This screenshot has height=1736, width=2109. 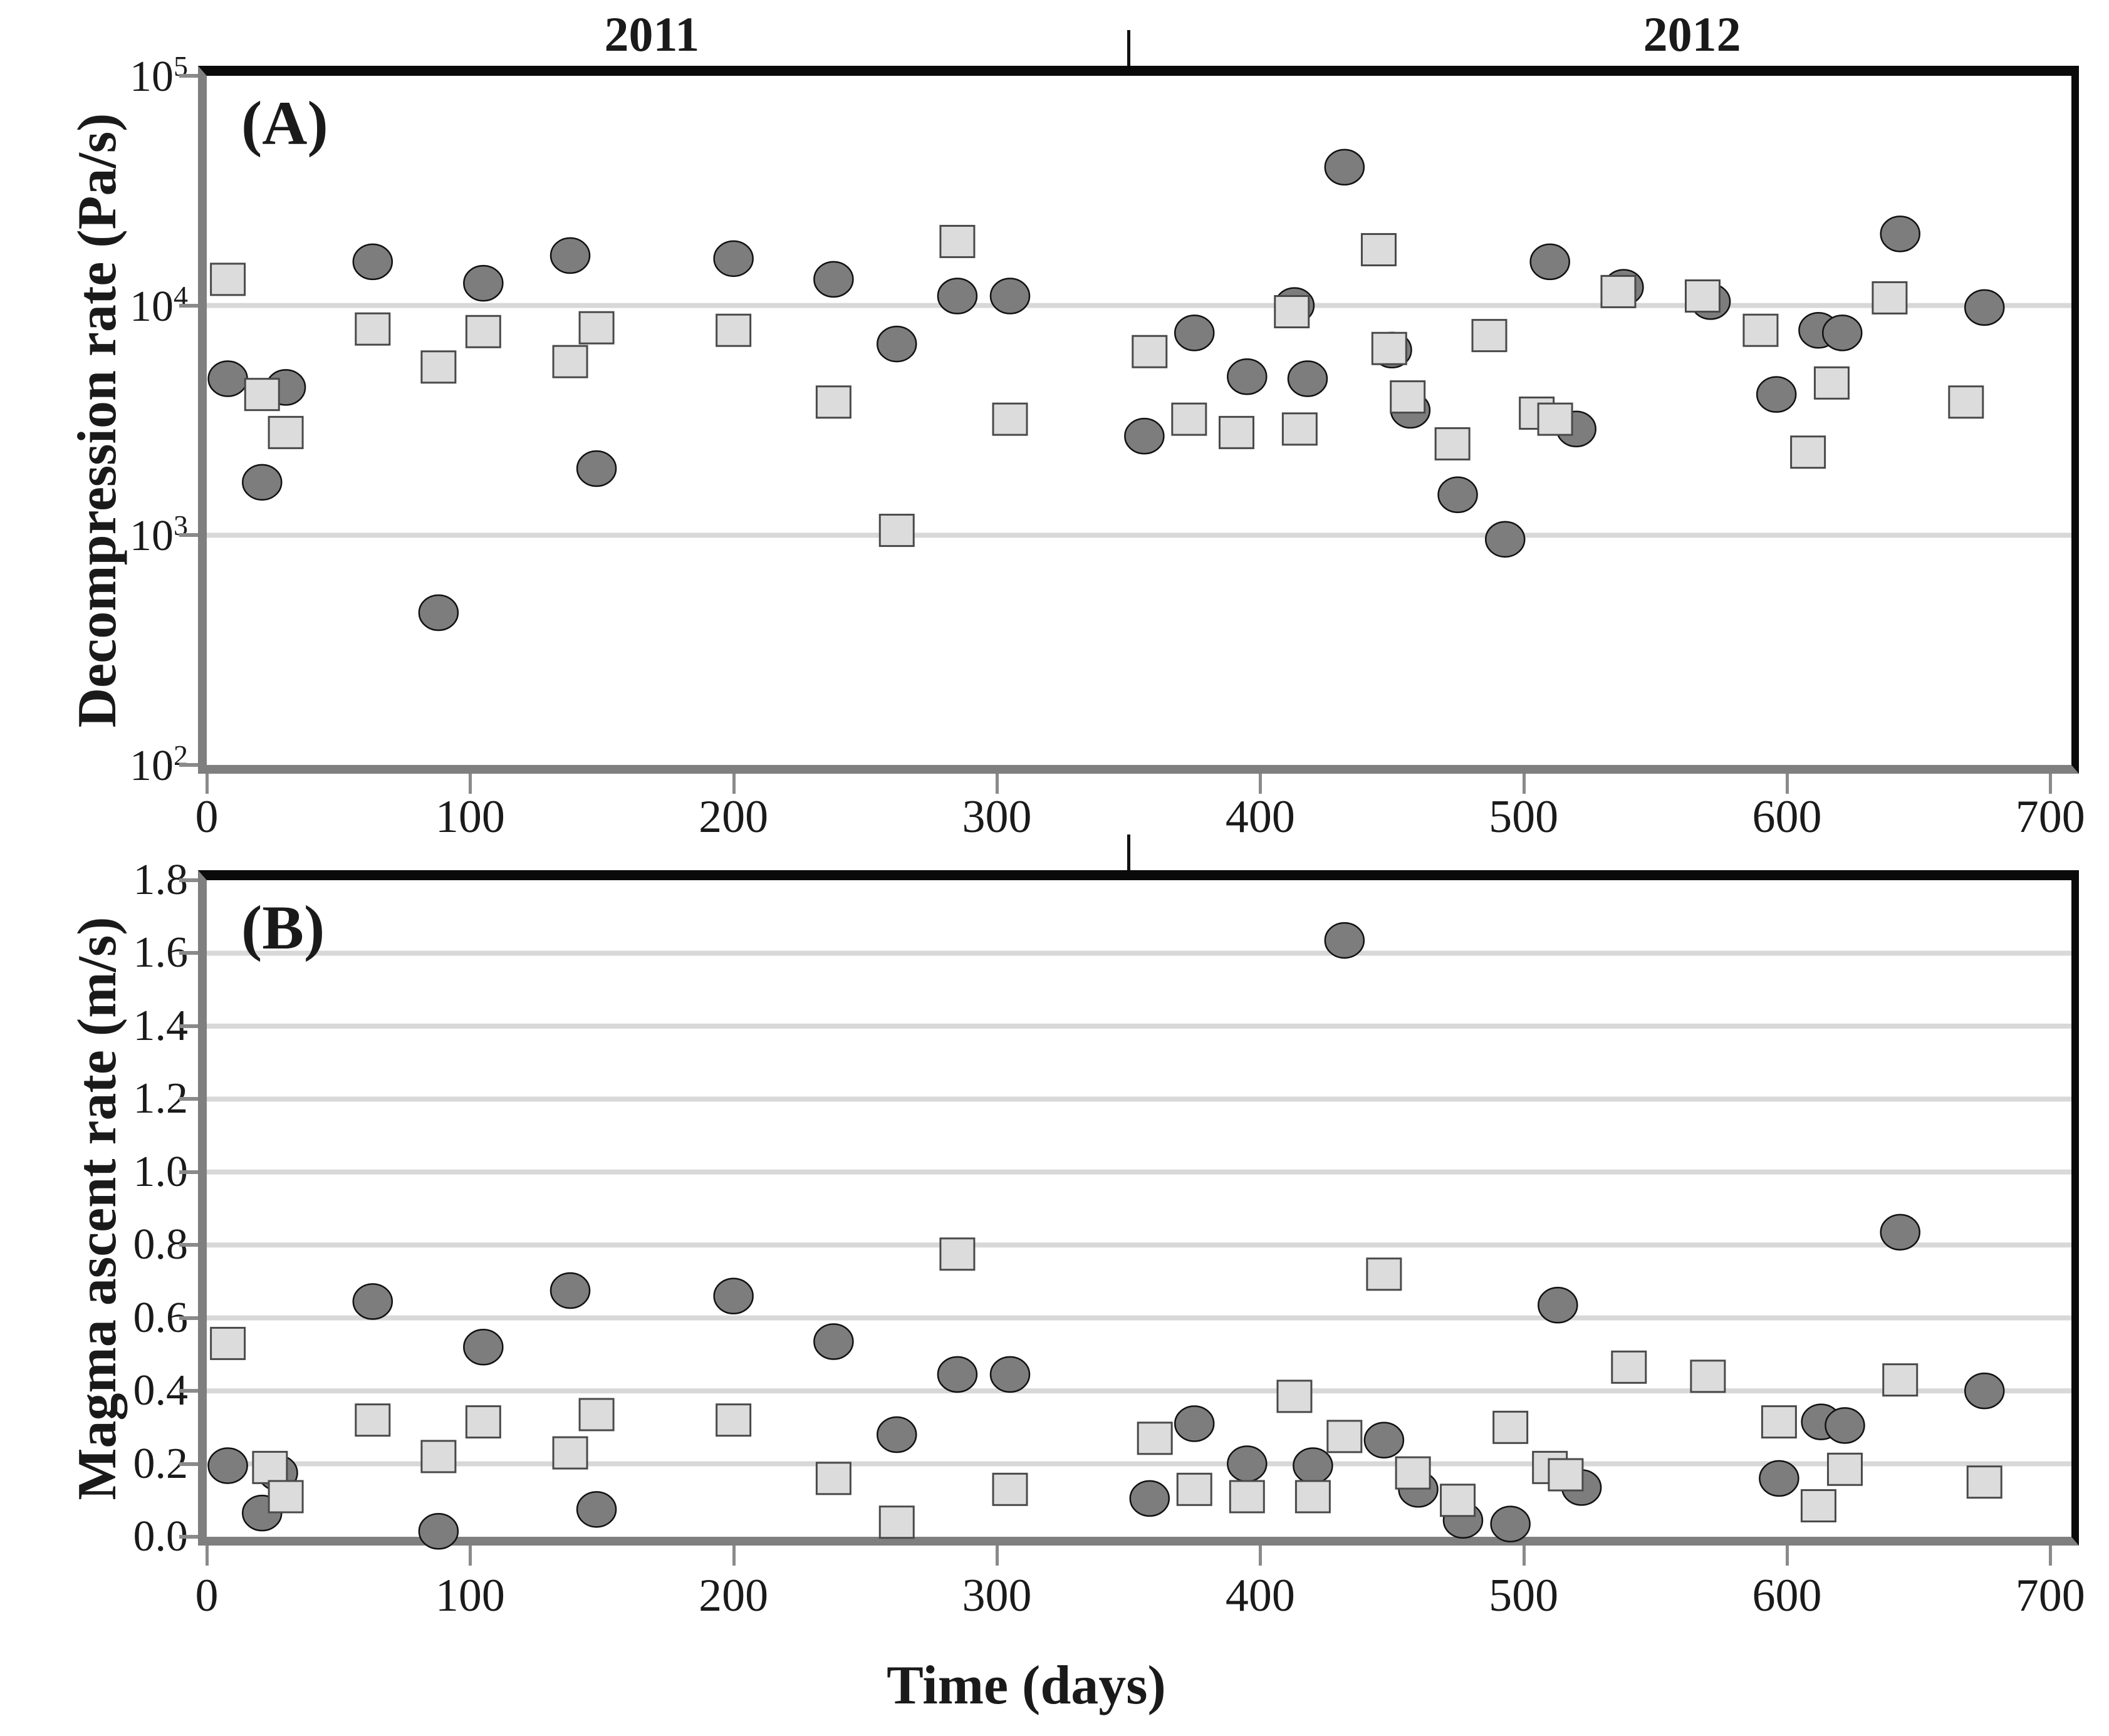 What do you see at coordinates (161, 952) in the screenshot?
I see `y-tick-label: 1.6` at bounding box center [161, 952].